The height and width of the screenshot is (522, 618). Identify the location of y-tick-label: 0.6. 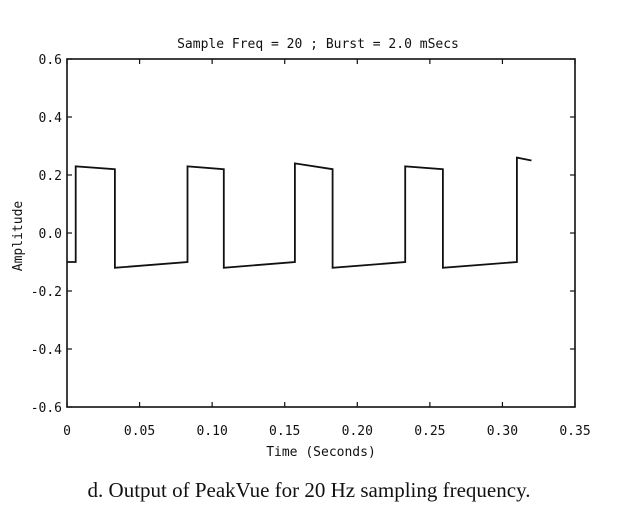
(50, 60).